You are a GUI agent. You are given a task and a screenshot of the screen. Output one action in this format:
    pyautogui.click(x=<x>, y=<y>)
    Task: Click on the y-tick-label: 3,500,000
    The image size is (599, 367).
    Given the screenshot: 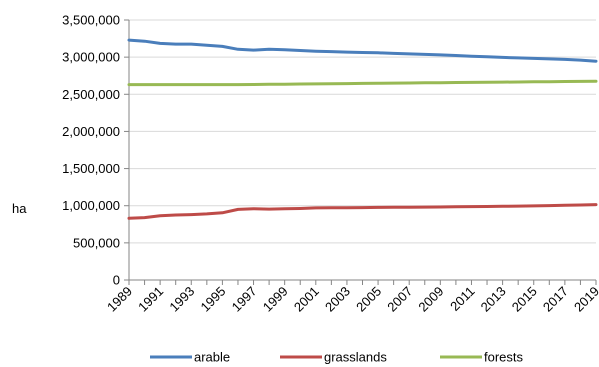 What is the action you would take?
    pyautogui.click(x=91, y=20)
    